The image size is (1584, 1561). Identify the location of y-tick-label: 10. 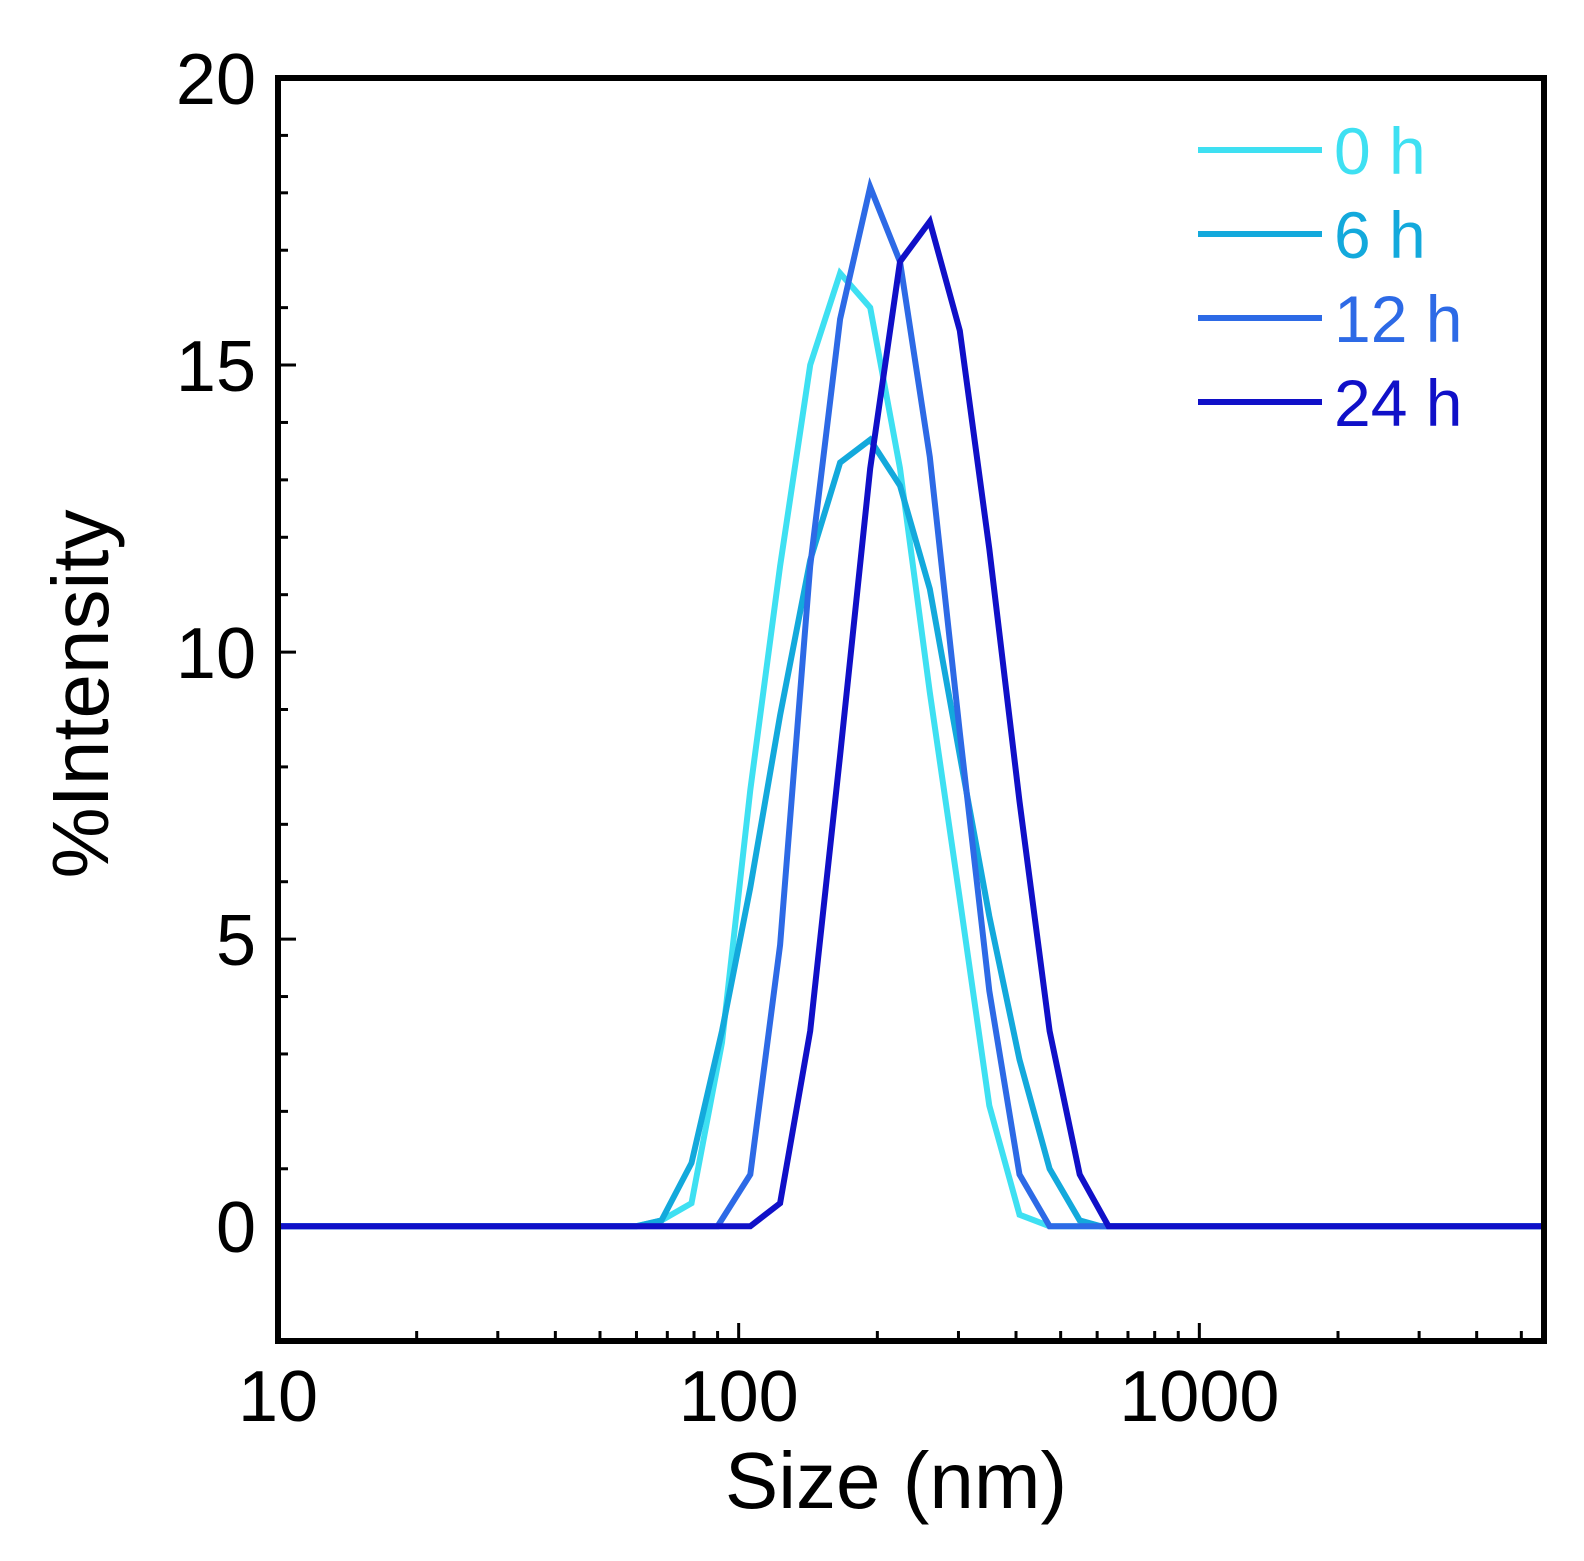
(216, 654).